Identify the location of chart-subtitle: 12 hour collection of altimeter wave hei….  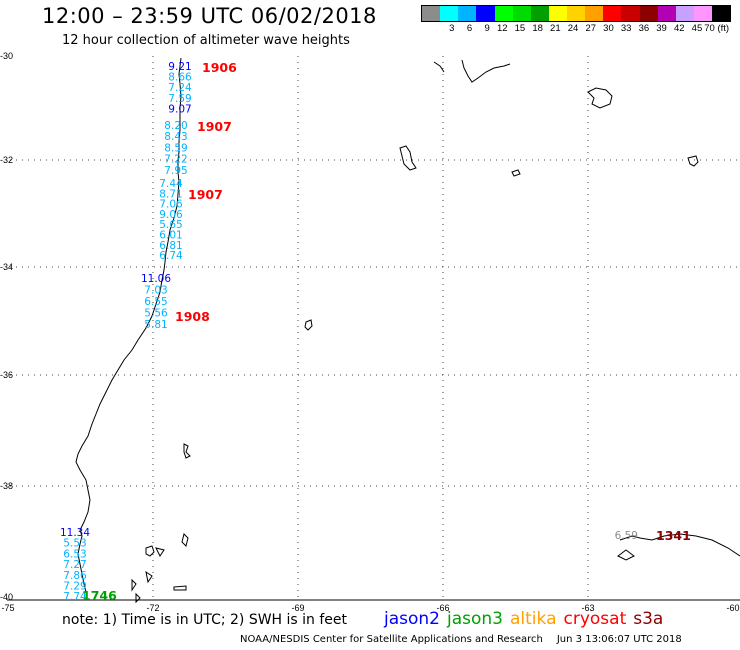
(206, 40).